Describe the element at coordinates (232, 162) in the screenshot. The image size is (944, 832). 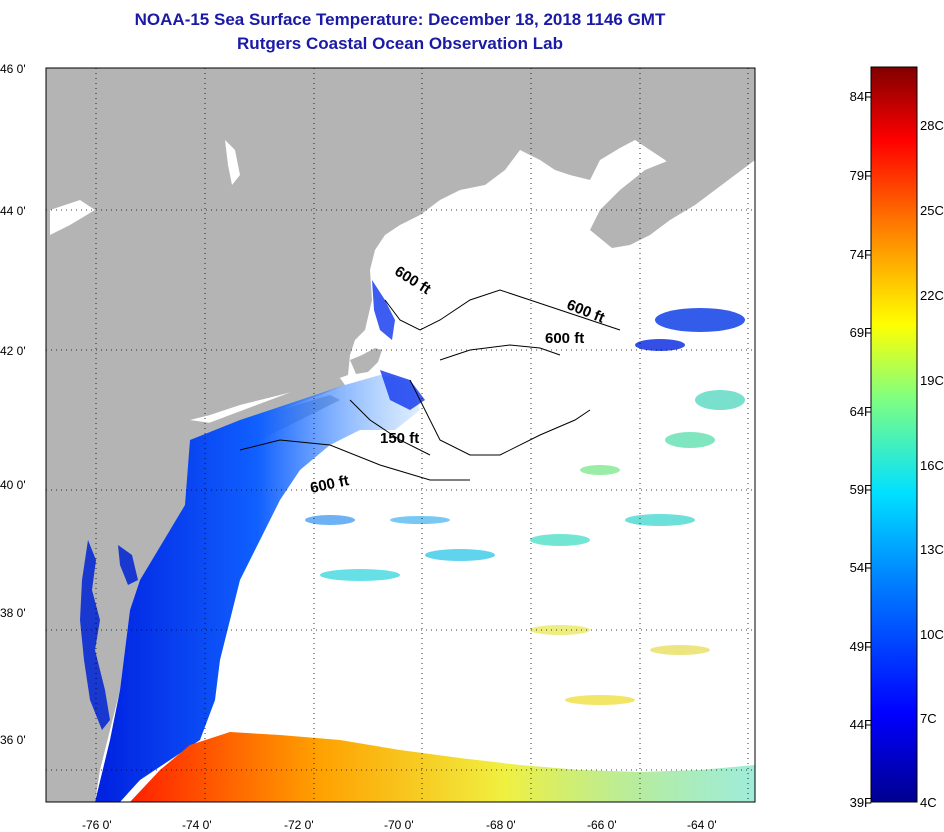
I see `lake-champlain` at that location.